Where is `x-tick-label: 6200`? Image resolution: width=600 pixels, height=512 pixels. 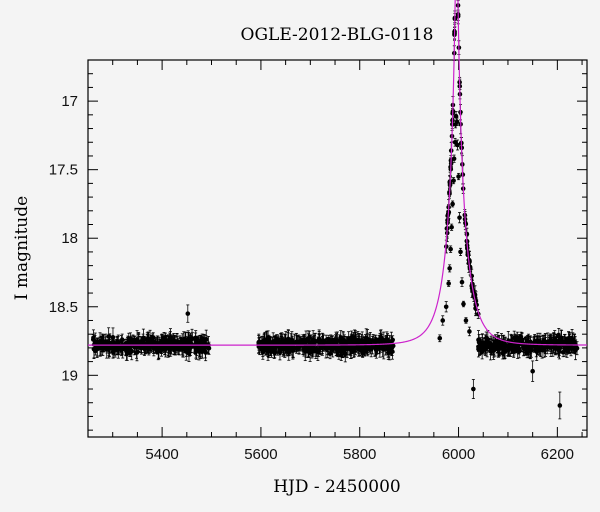
x-tick-label: 6200 is located at coordinates (557, 454).